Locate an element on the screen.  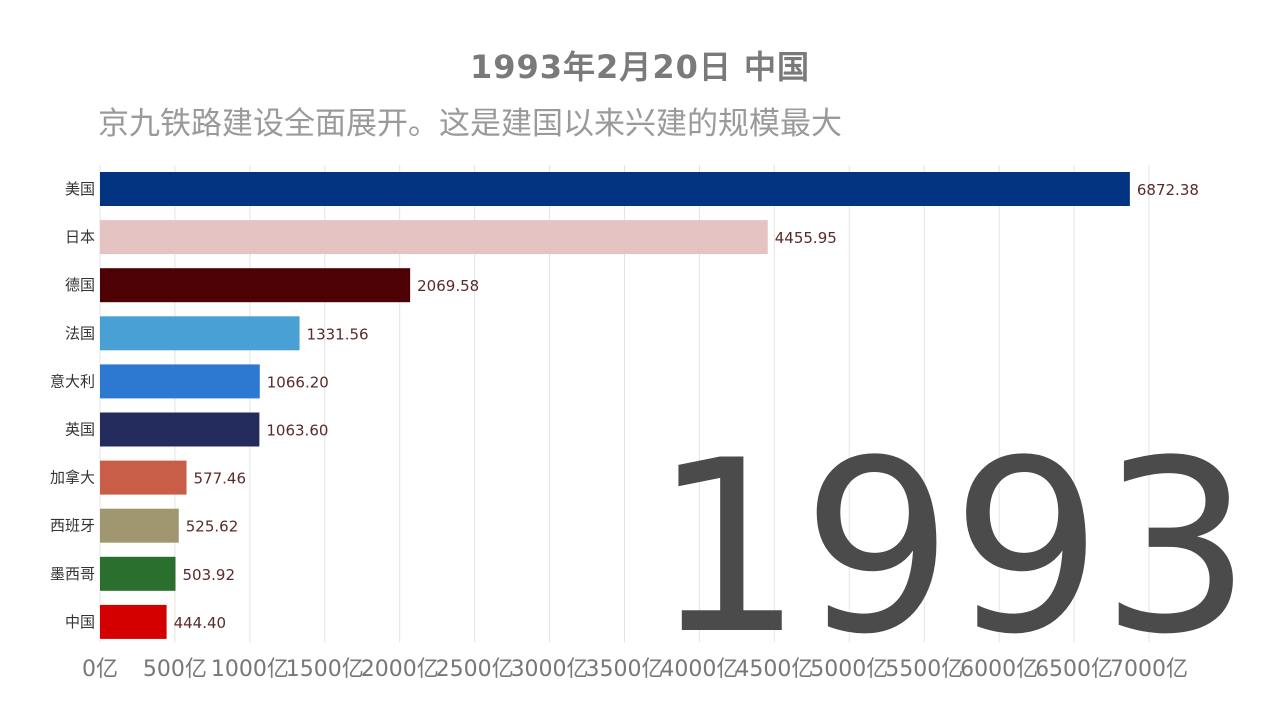
category-label: 西班牙 is located at coordinates (72, 526).